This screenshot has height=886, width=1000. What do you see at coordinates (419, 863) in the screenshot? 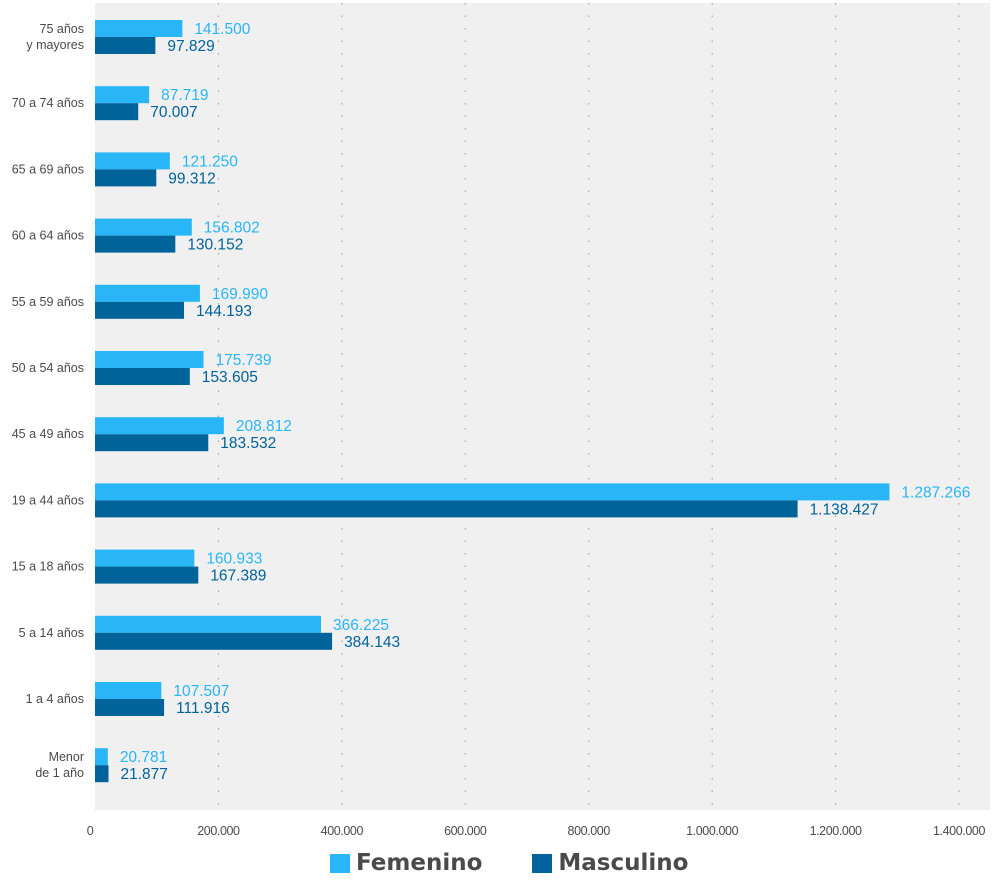
I see `legend-label-femenino: Femenino` at bounding box center [419, 863].